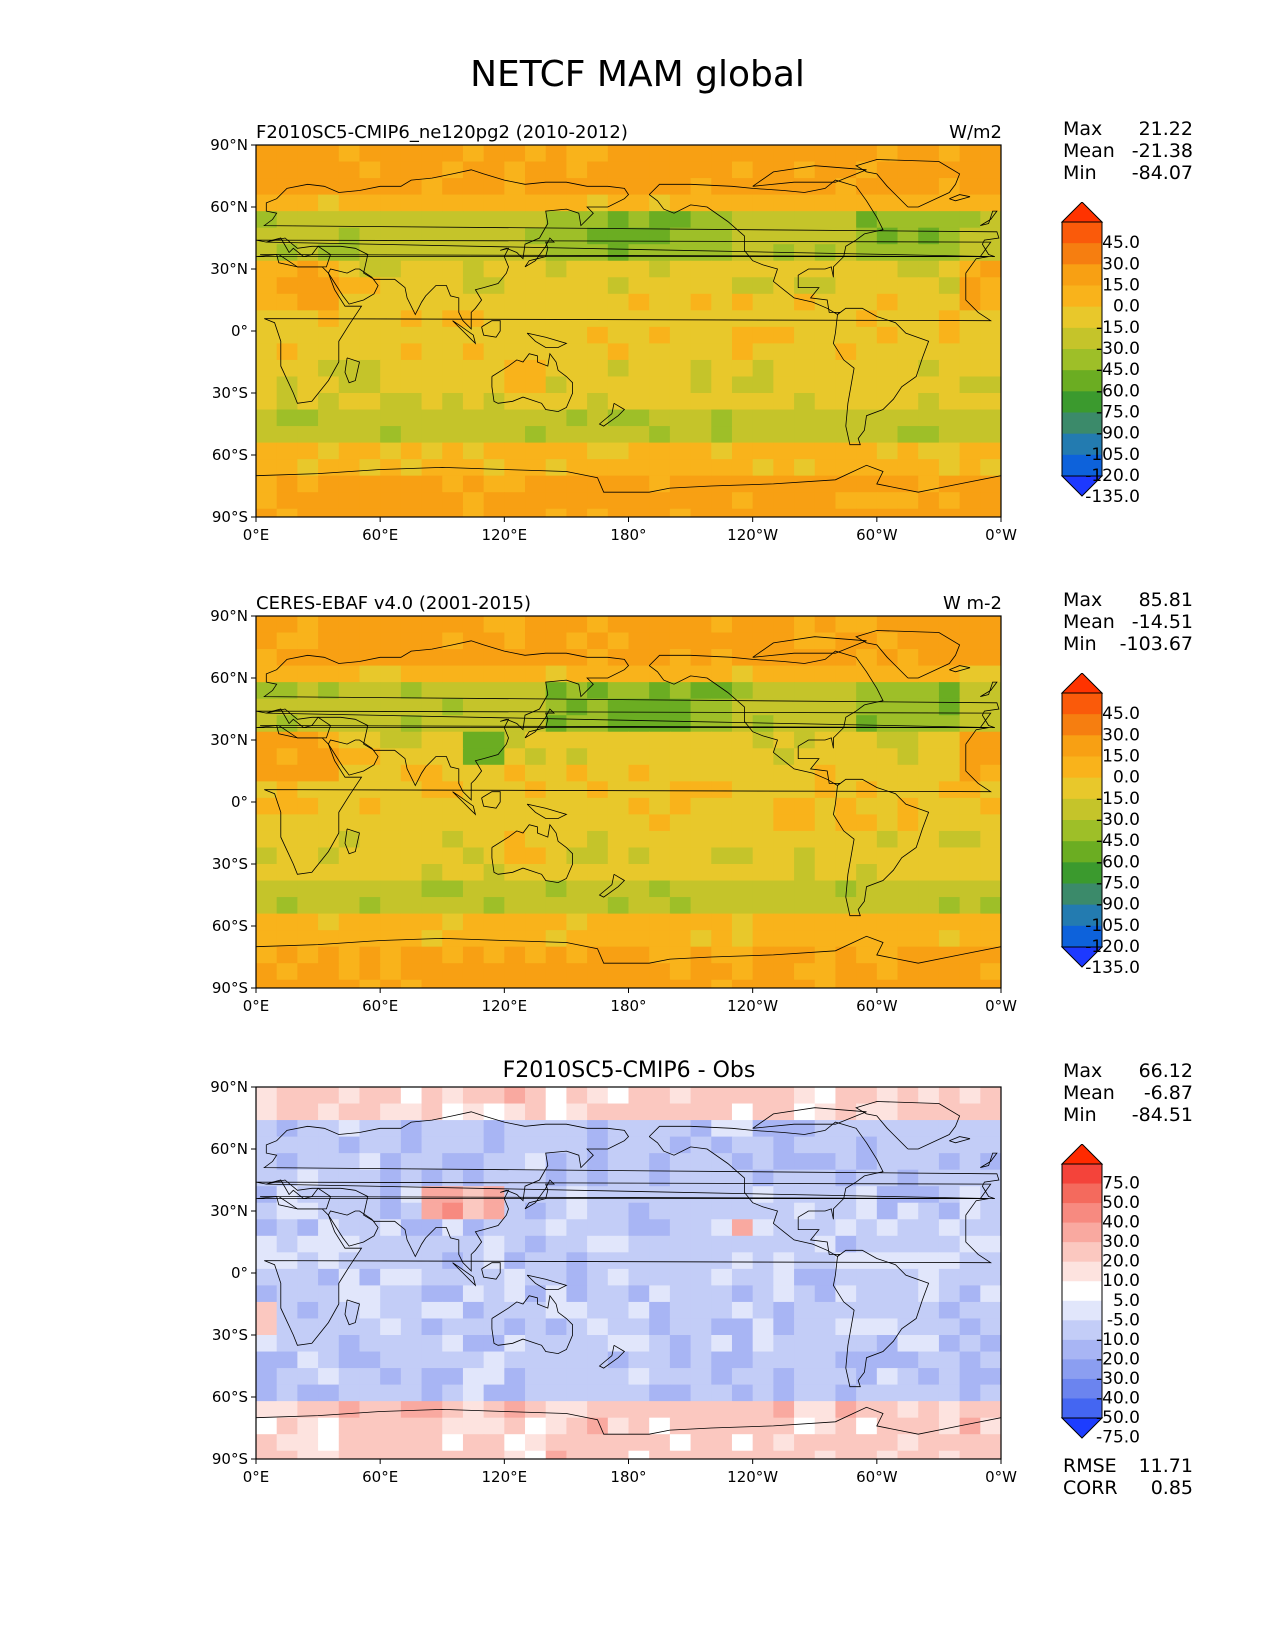 This screenshot has height=1650, width=1275. I want to click on rmse-label: RMSE, so click(1090, 1466).